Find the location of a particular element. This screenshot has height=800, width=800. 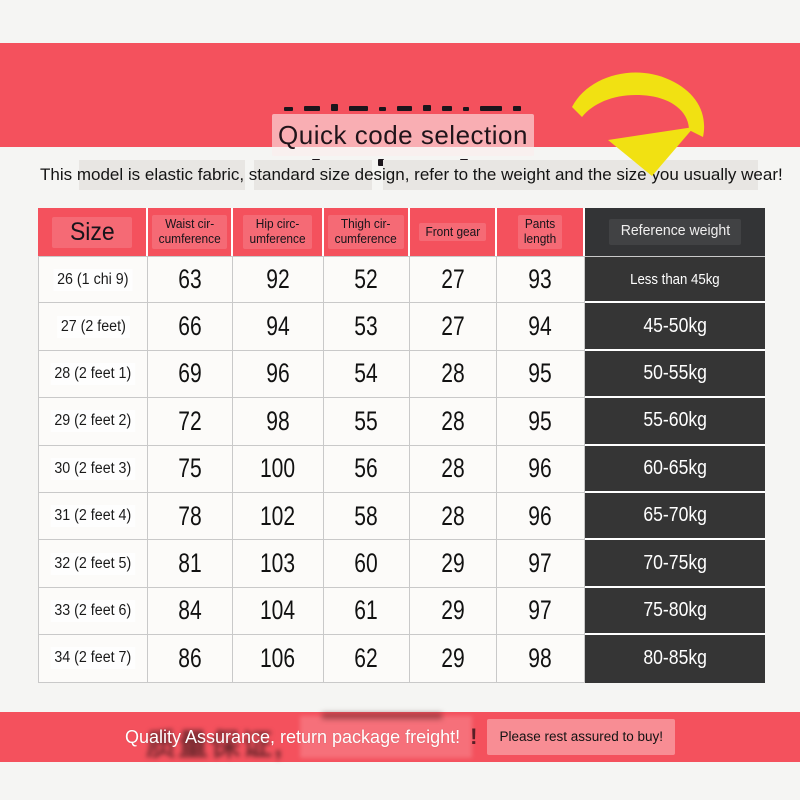

size-cell: 32 (2 feet 5) is located at coordinates (93, 564).